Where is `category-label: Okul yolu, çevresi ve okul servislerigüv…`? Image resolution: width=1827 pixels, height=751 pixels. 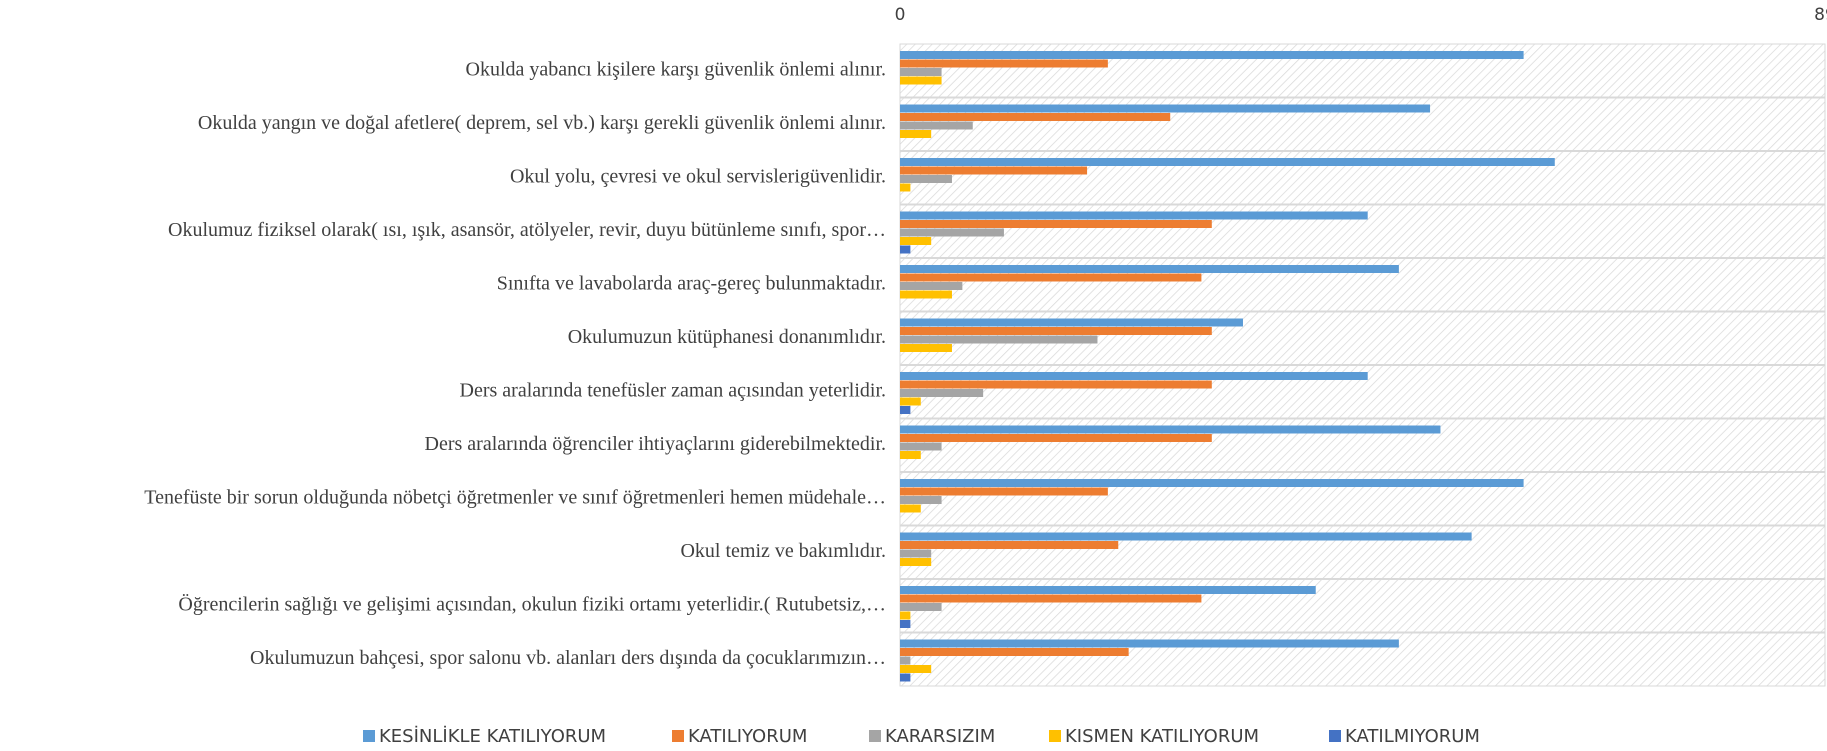
category-label: Okul yolu, çevresi ve okul servislerigüv… is located at coordinates (698, 176).